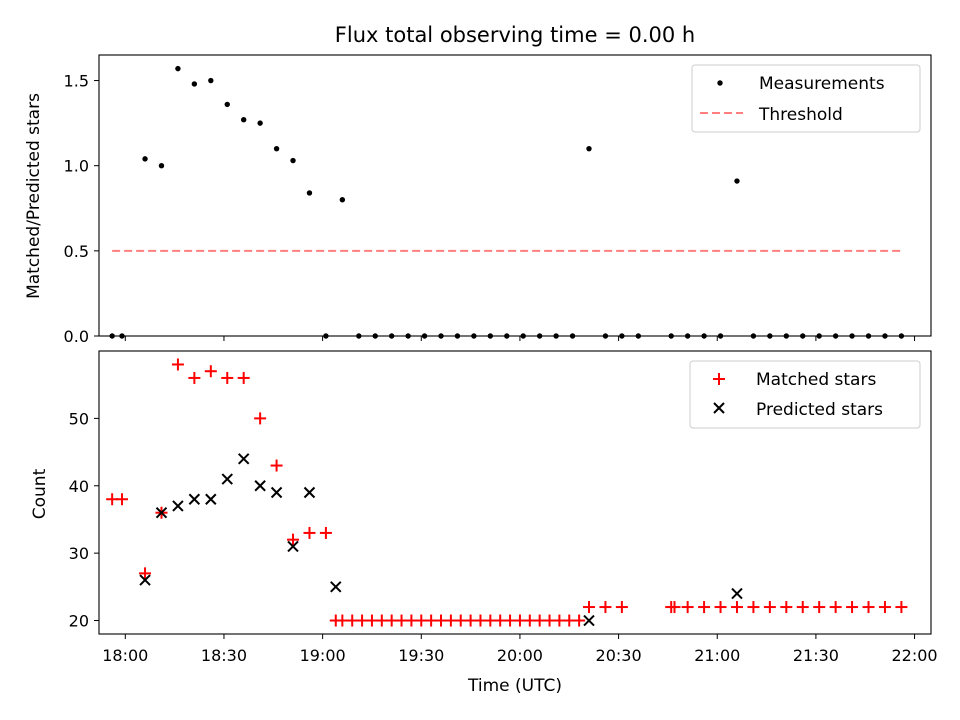  Describe the element at coordinates (79, 621) in the screenshot. I see `bottom-ytick-label-0: 20` at that location.